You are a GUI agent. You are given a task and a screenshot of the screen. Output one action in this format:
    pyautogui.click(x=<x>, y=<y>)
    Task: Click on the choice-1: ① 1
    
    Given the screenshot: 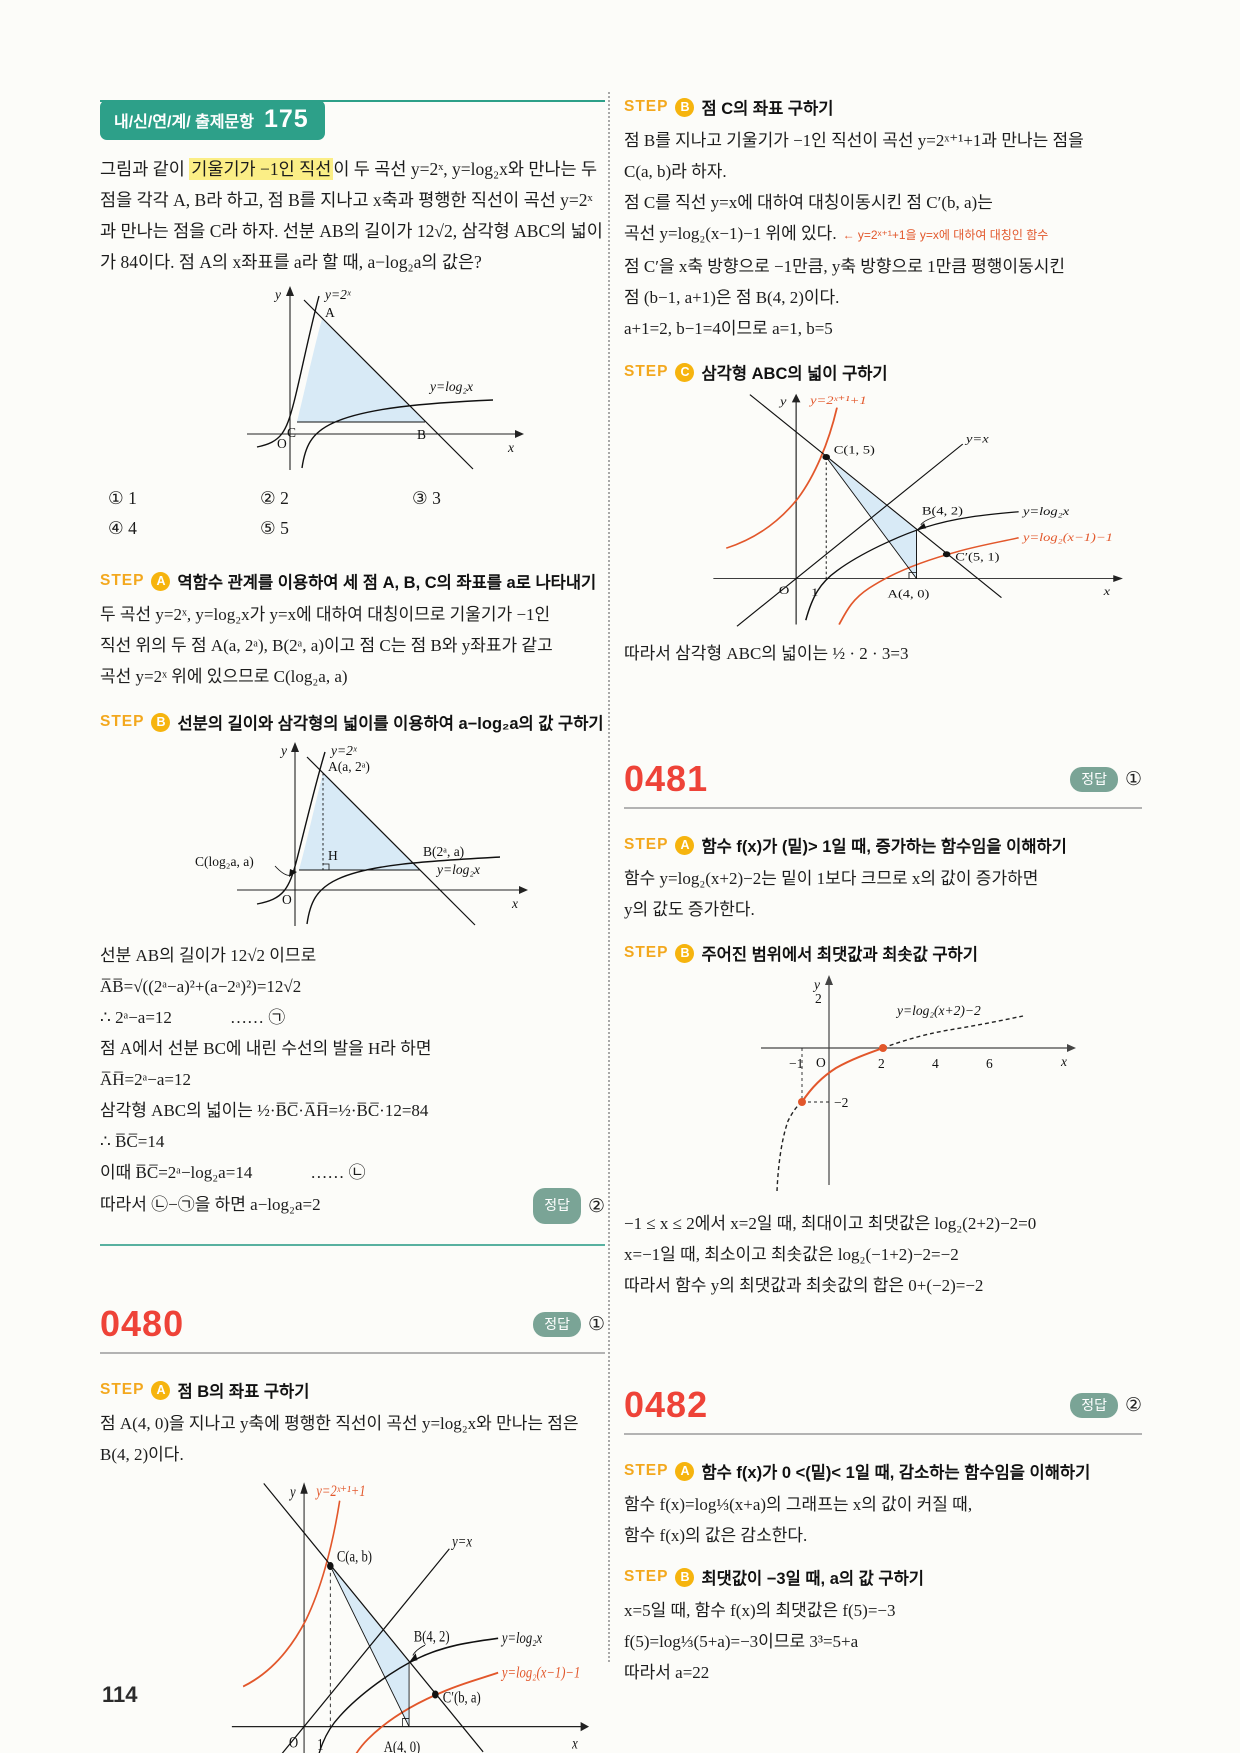 What is the action you would take?
    pyautogui.click(x=122, y=498)
    